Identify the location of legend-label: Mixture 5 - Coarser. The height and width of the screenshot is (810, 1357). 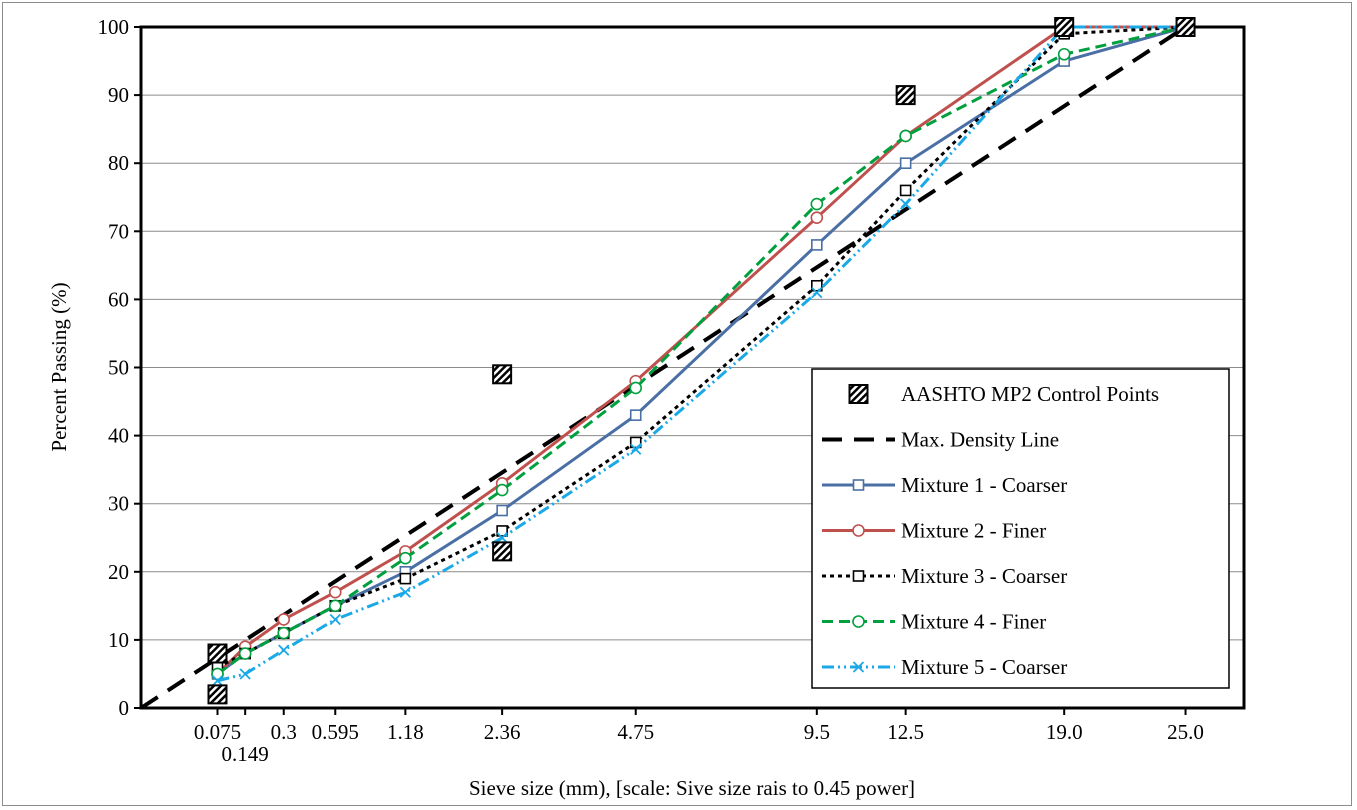
(984, 667).